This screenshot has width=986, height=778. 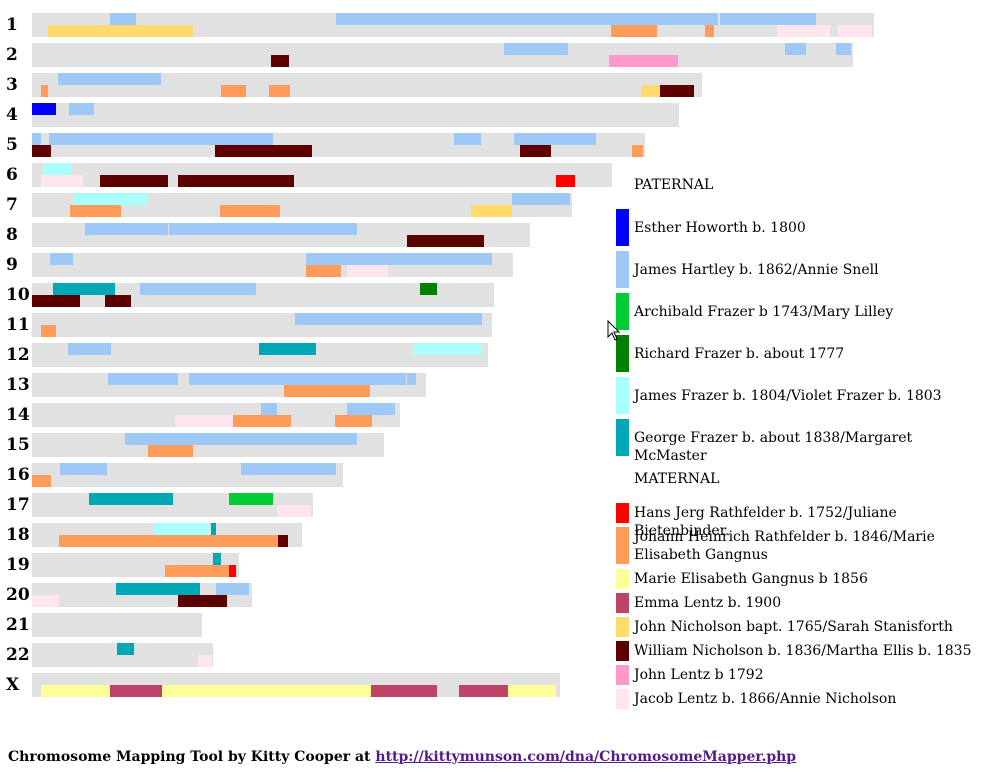 I want to click on legend-label: Emma Lentz b. 1900, so click(x=708, y=603).